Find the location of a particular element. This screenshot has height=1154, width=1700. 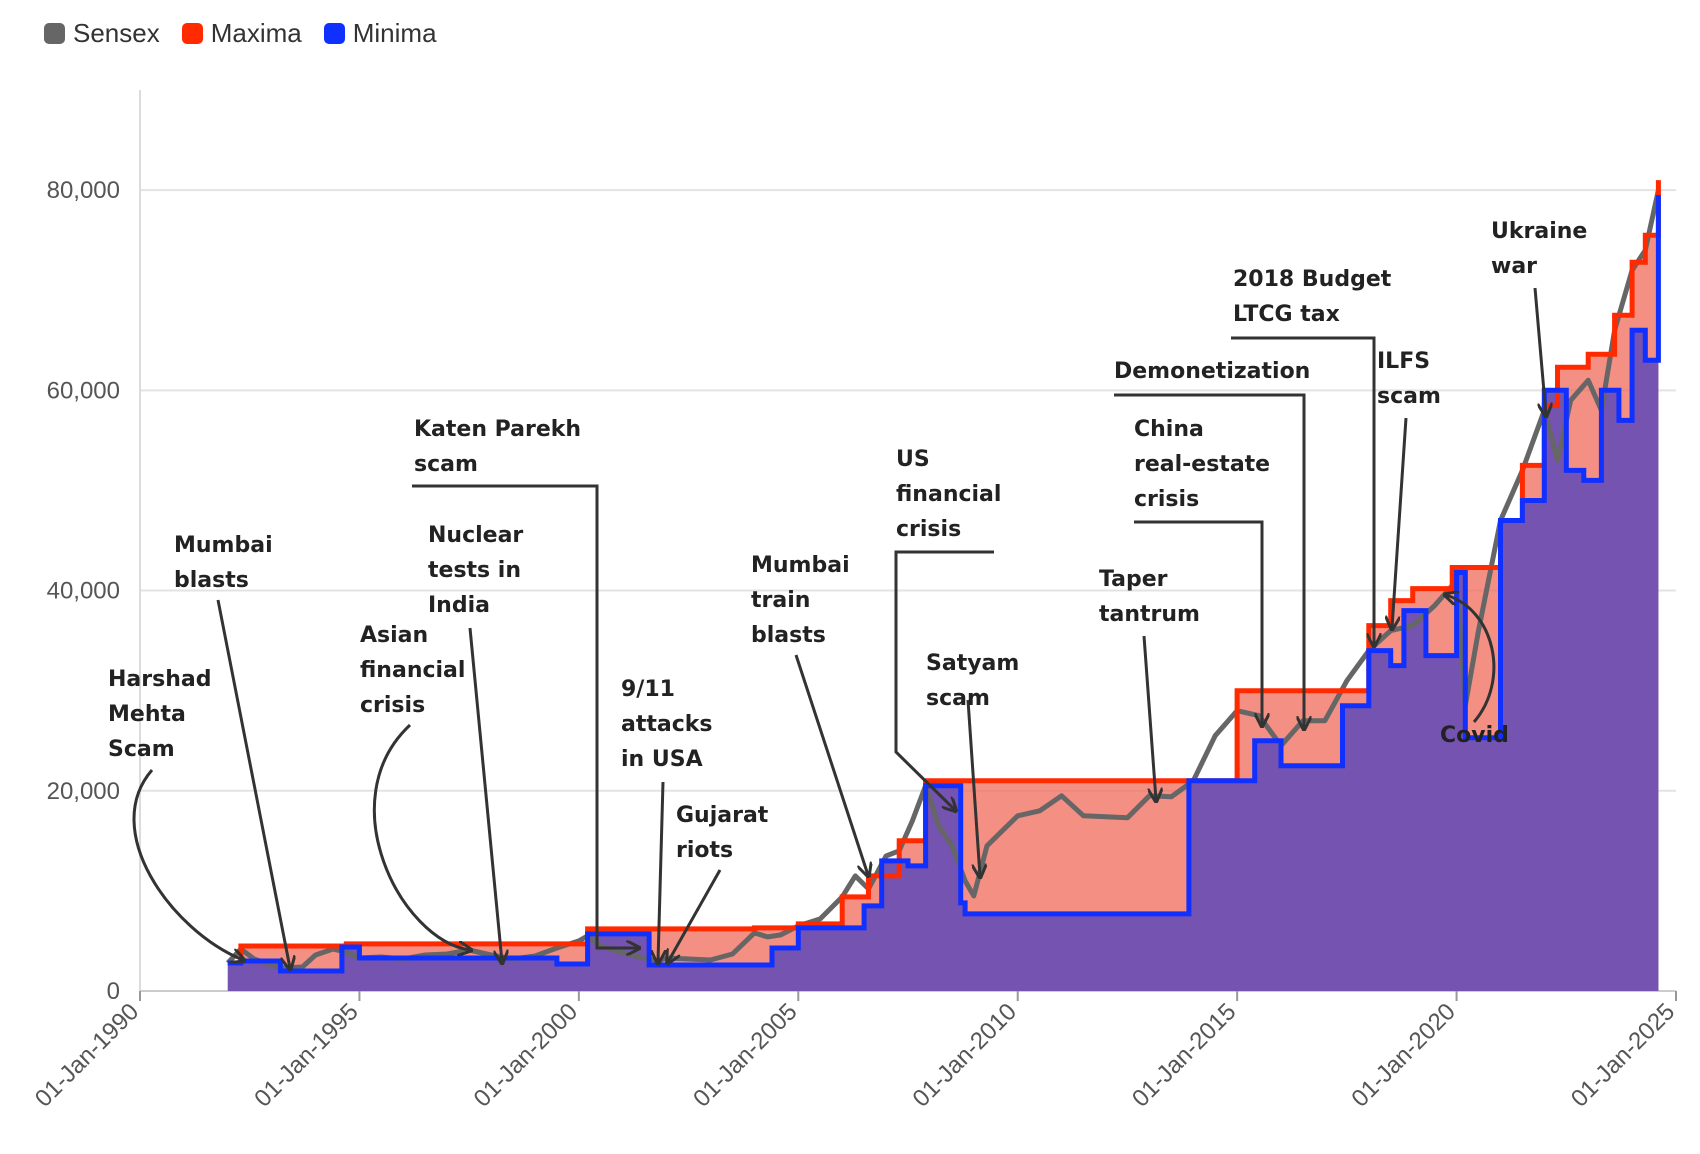

y-tick-label: 80,000 is located at coordinates (83, 190).